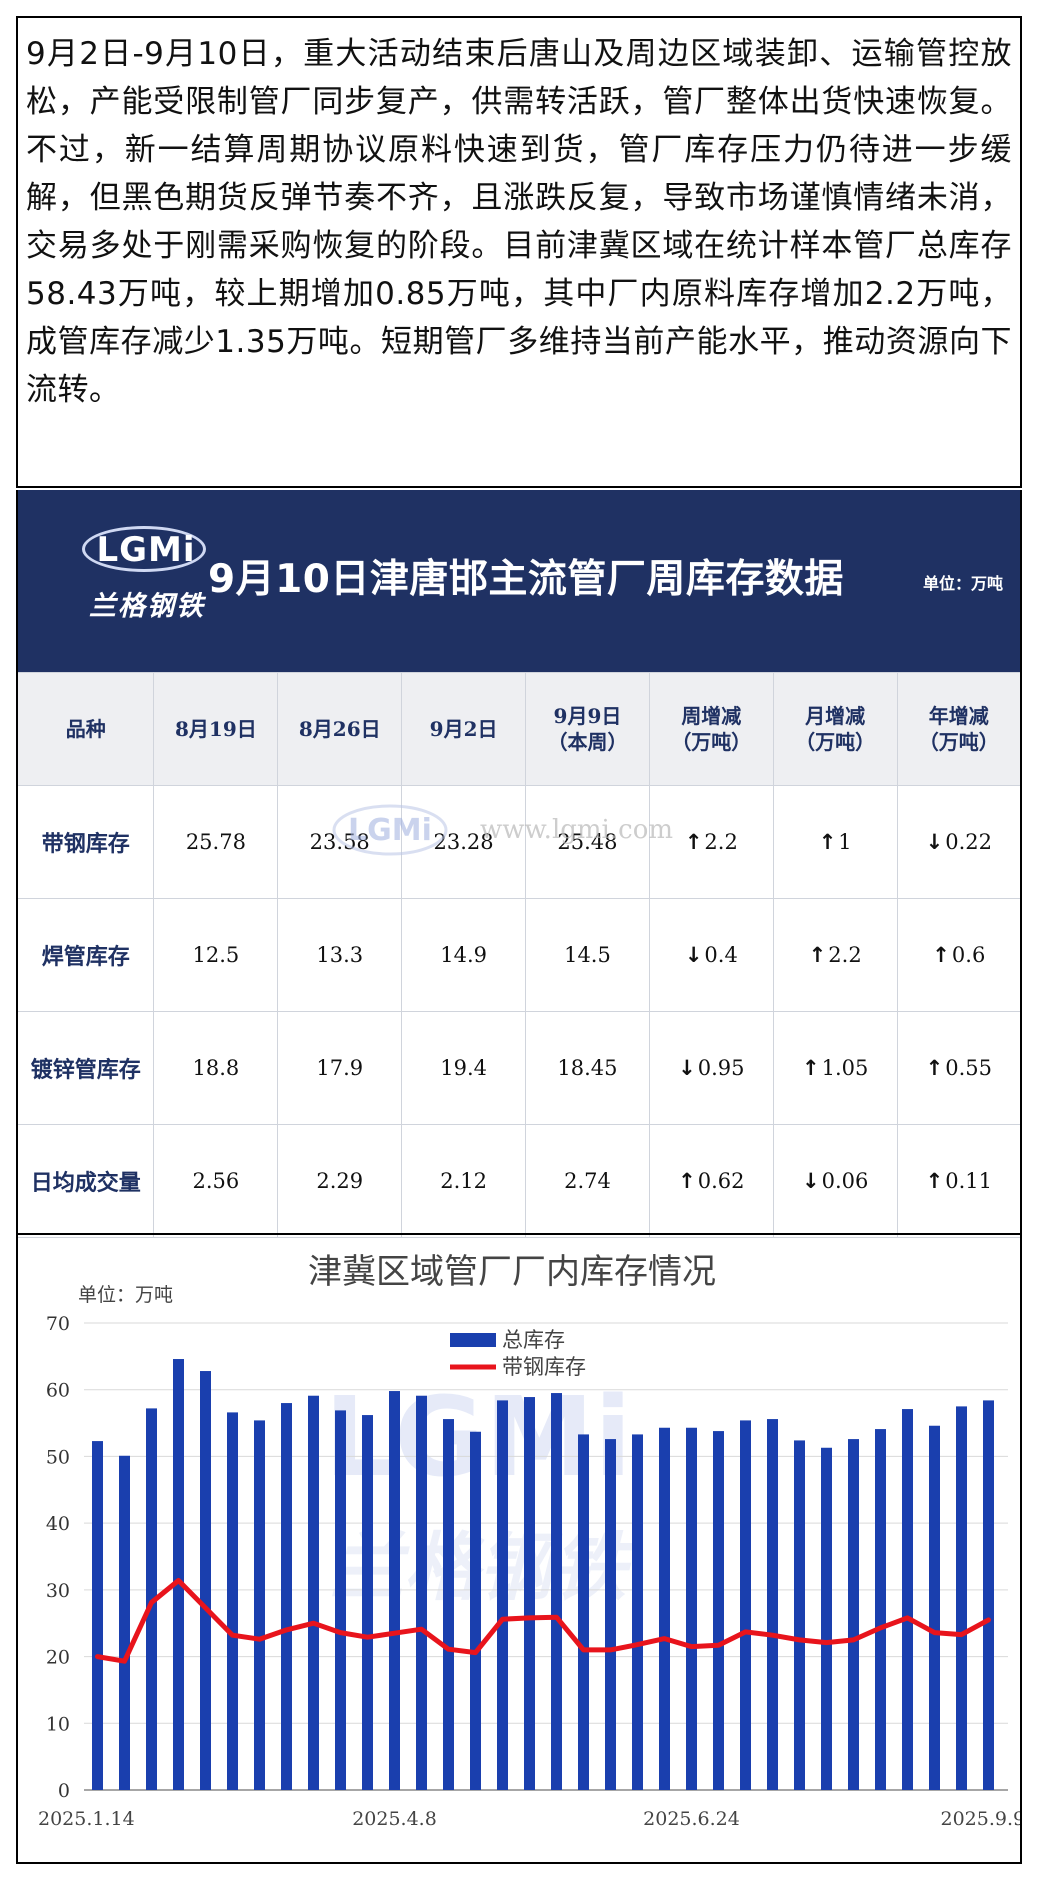 This screenshot has height=1880, width=1040. Describe the element at coordinates (587, 1181) in the screenshot. I see `value-sep9: 2.74` at that location.